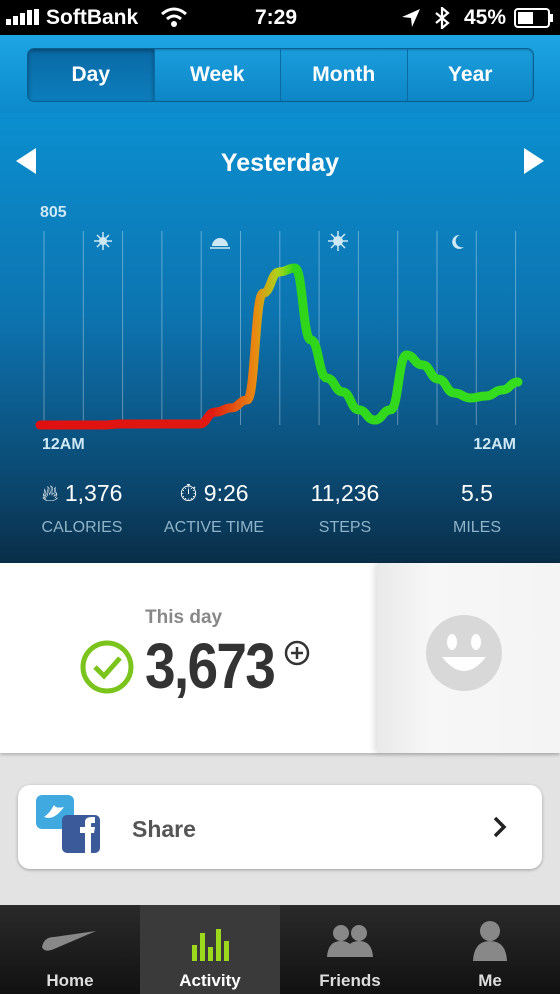 This screenshot has width=560, height=994. I want to click on stat-calories: 🔥︎ 1,376 CALORIES, so click(82, 508).